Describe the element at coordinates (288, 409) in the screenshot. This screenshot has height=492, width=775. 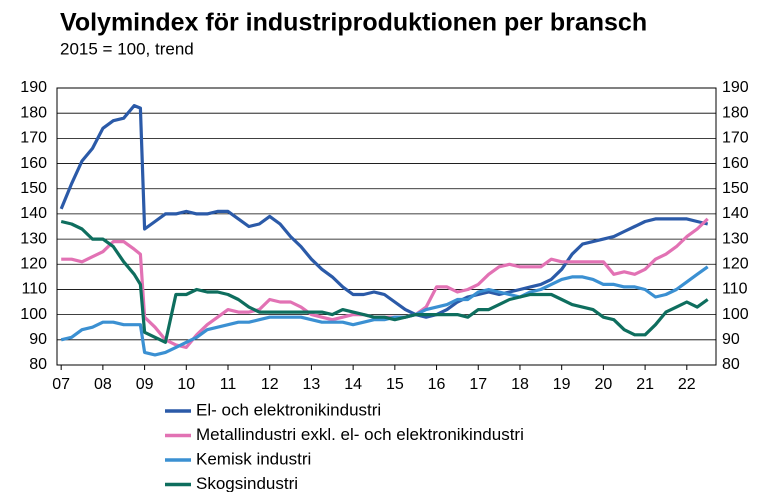
I see `legend-label: El- och elektronikindustri` at that location.